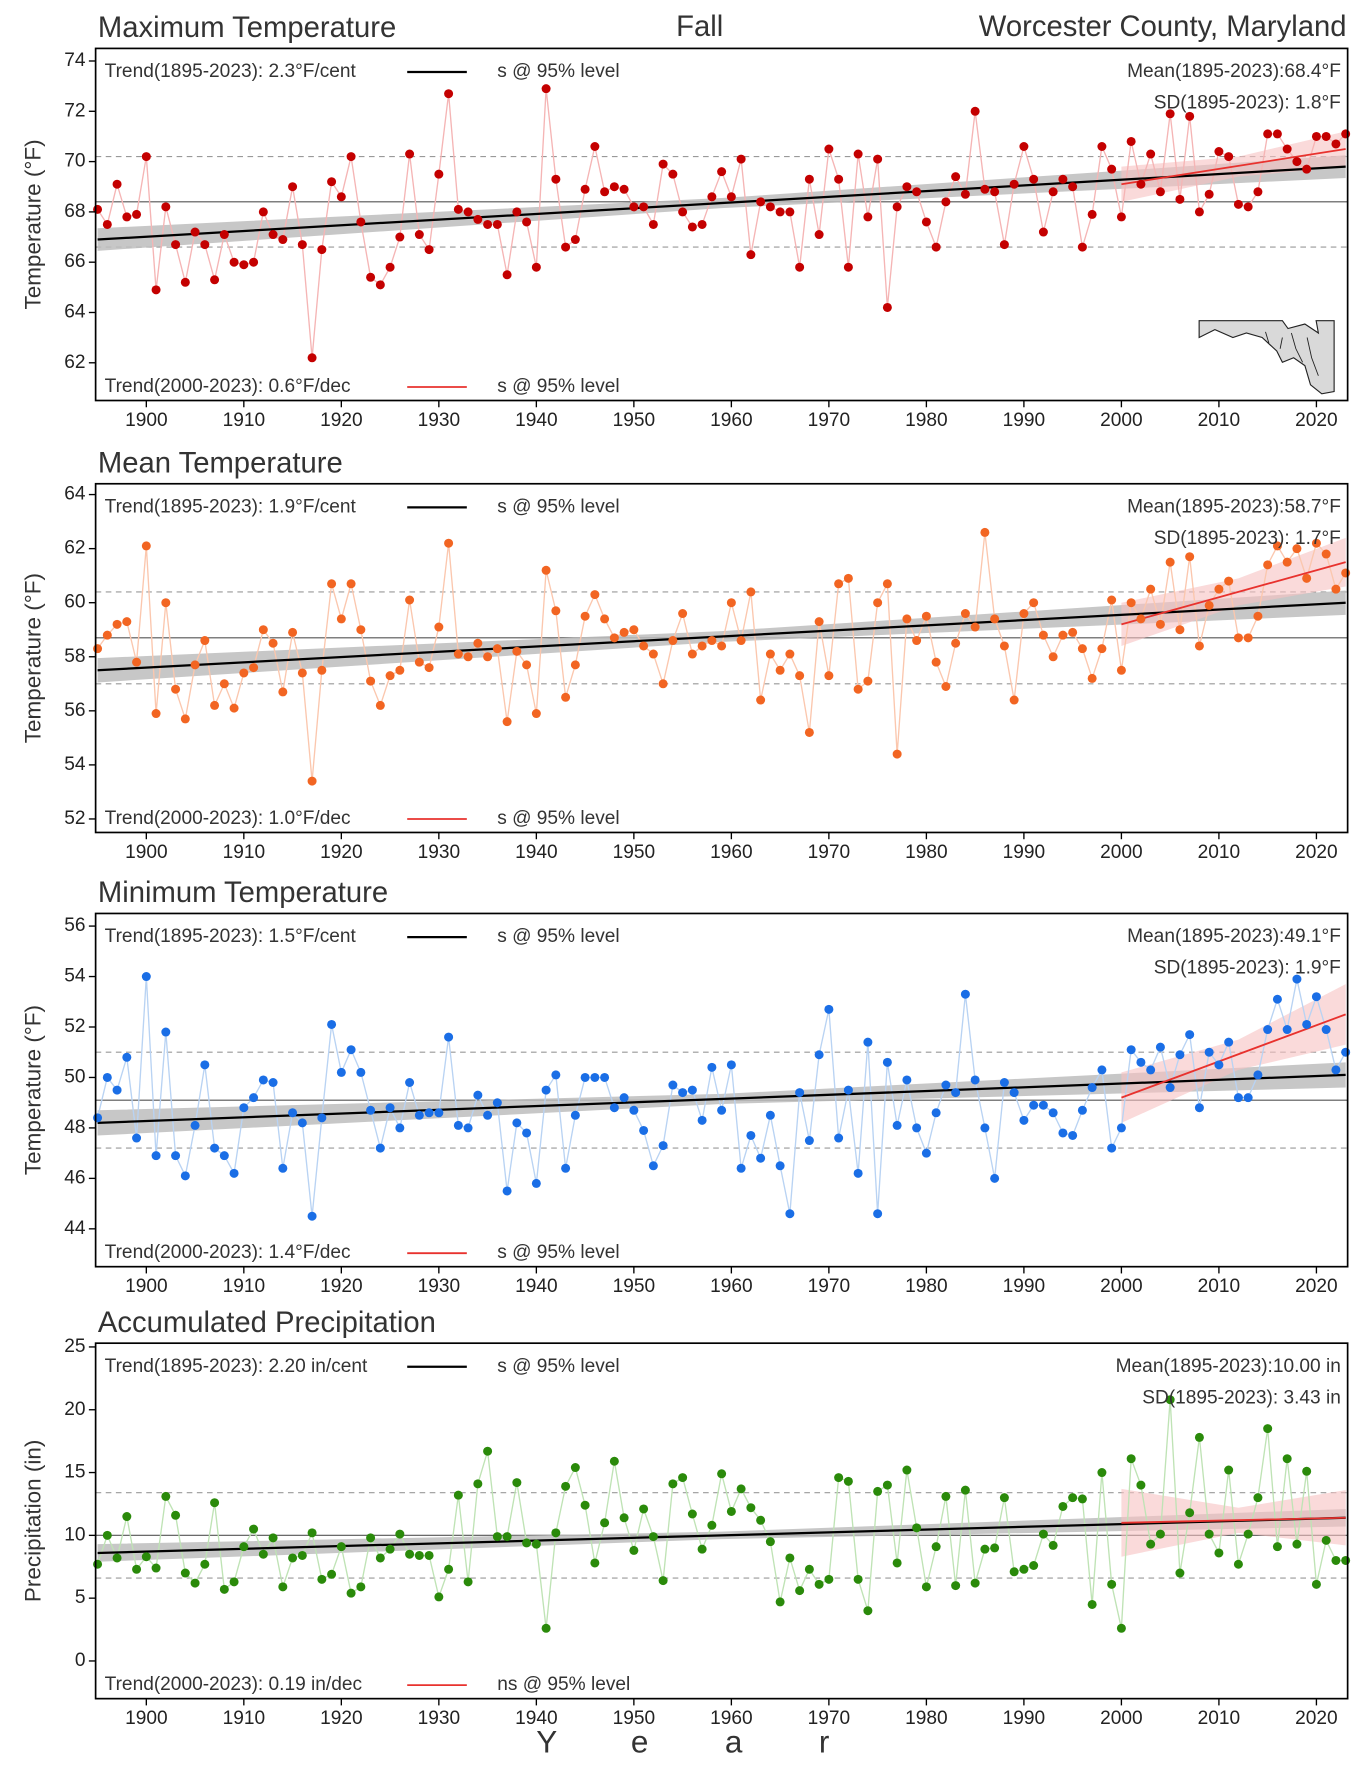  What do you see at coordinates (439, 420) in the screenshot?
I see `x-tick-label: 1930` at bounding box center [439, 420].